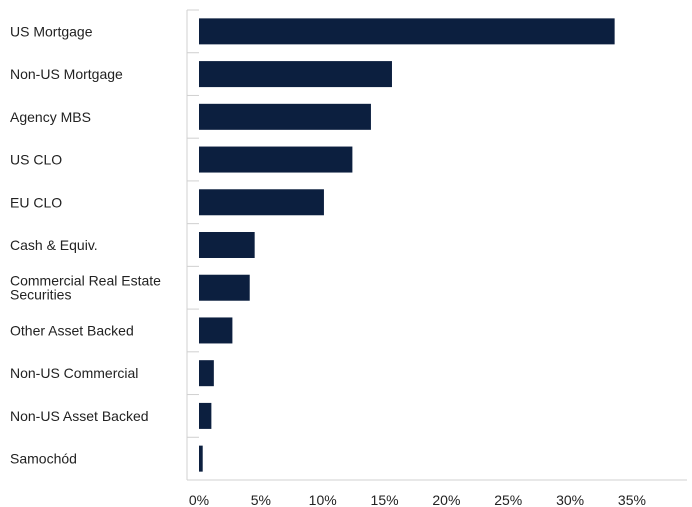  What do you see at coordinates (74, 373) in the screenshot?
I see `category-label: Non-US Commercial` at bounding box center [74, 373].